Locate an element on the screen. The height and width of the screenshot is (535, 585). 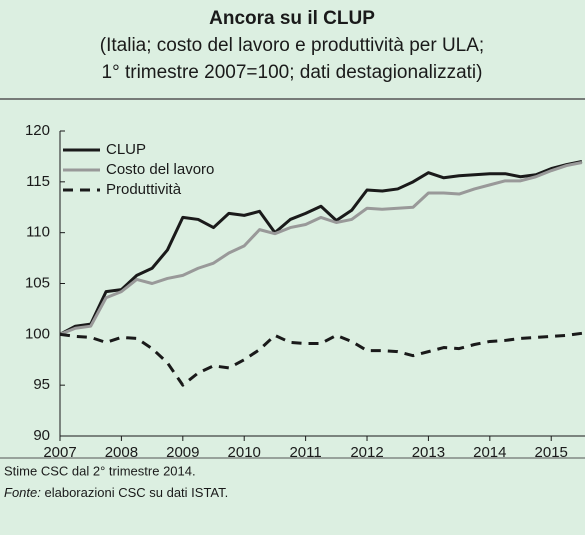
y-tick-label: 95 is located at coordinates (41, 384).